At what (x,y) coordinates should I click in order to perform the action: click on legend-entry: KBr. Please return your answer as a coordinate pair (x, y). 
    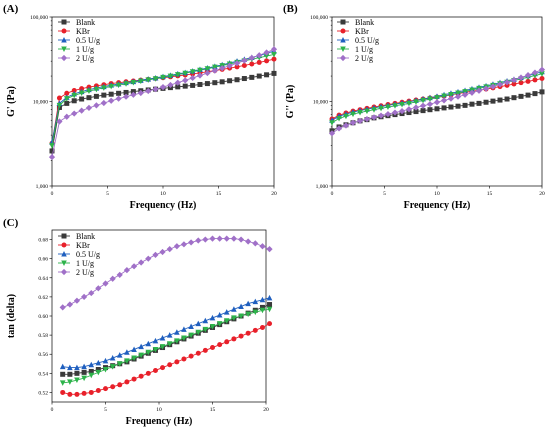
    Looking at the image, I should click on (83, 245).